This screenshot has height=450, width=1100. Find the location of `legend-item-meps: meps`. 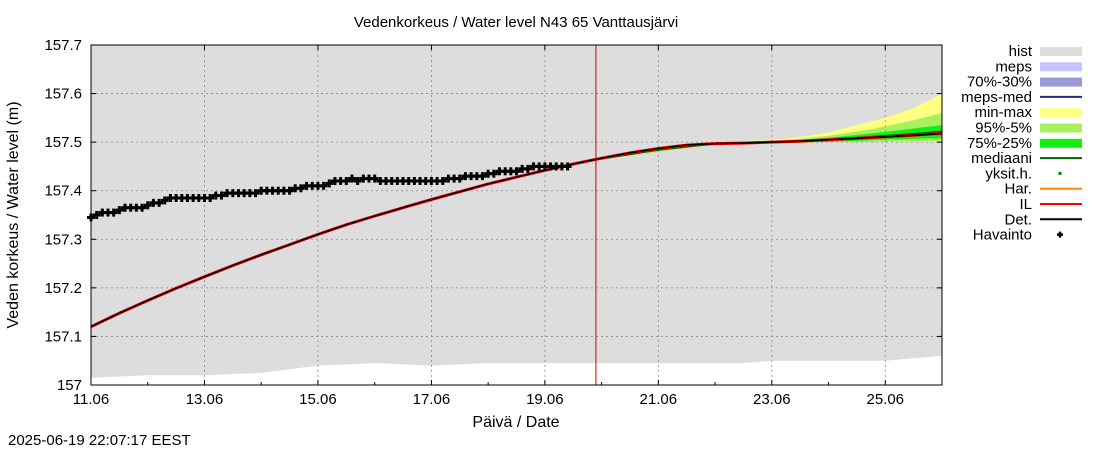

legend-item-meps: meps is located at coordinates (1038, 66).